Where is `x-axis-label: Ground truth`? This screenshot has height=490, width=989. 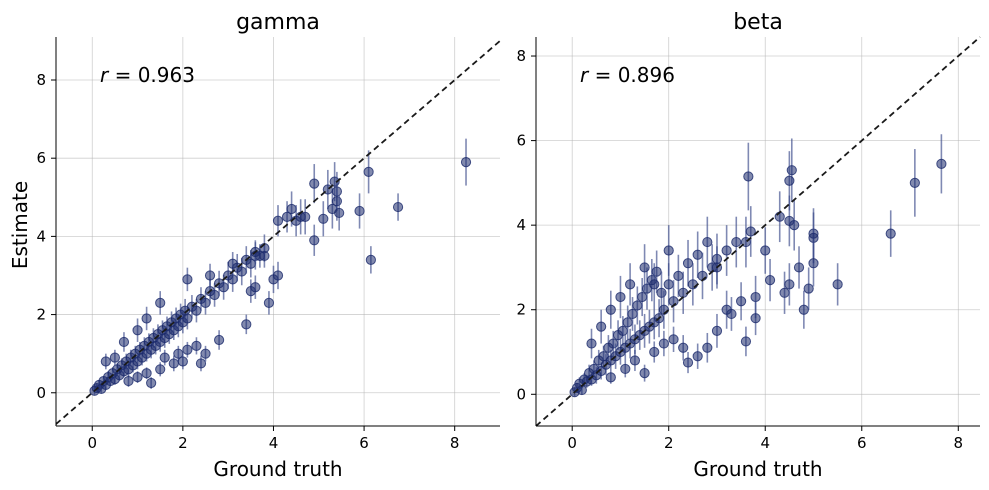 x-axis-label: Ground truth is located at coordinates (757, 469).